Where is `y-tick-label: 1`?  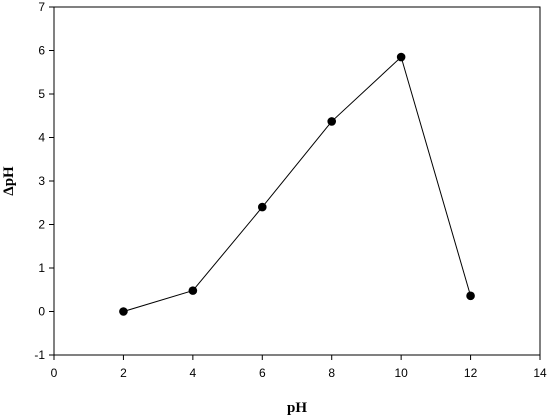 y-tick-label: 1 is located at coordinates (41, 268).